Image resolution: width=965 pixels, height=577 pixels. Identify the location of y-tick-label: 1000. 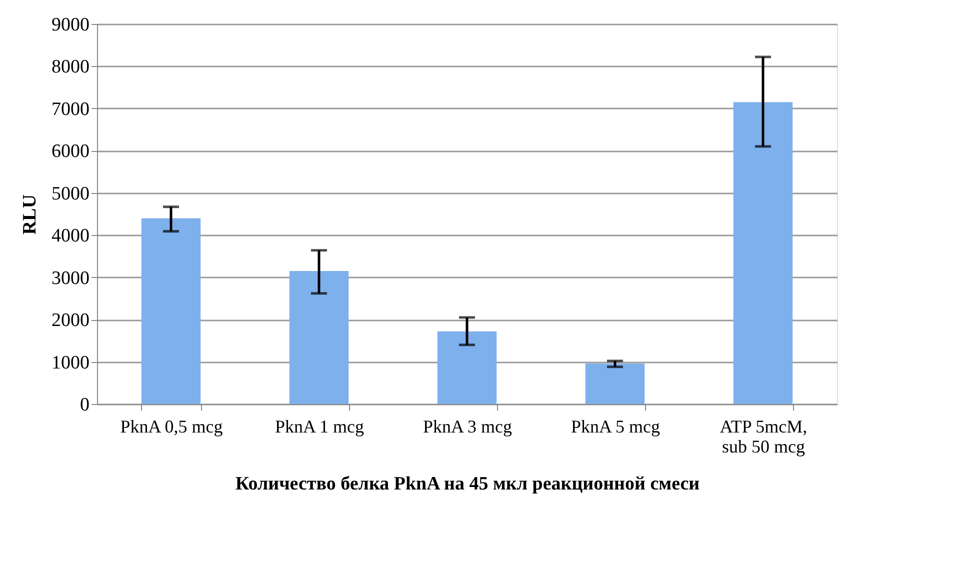
(71, 363).